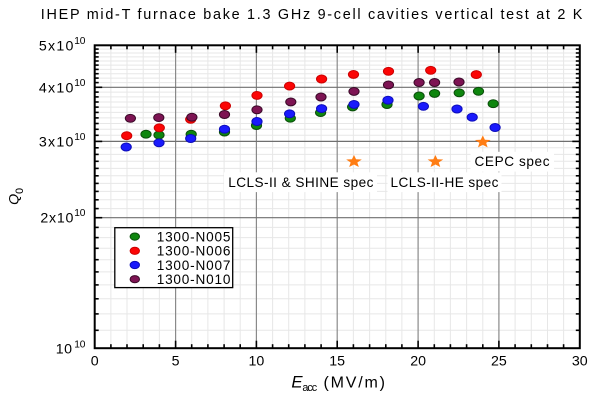  I want to click on svg-text: 5x10, so click(56, 46).